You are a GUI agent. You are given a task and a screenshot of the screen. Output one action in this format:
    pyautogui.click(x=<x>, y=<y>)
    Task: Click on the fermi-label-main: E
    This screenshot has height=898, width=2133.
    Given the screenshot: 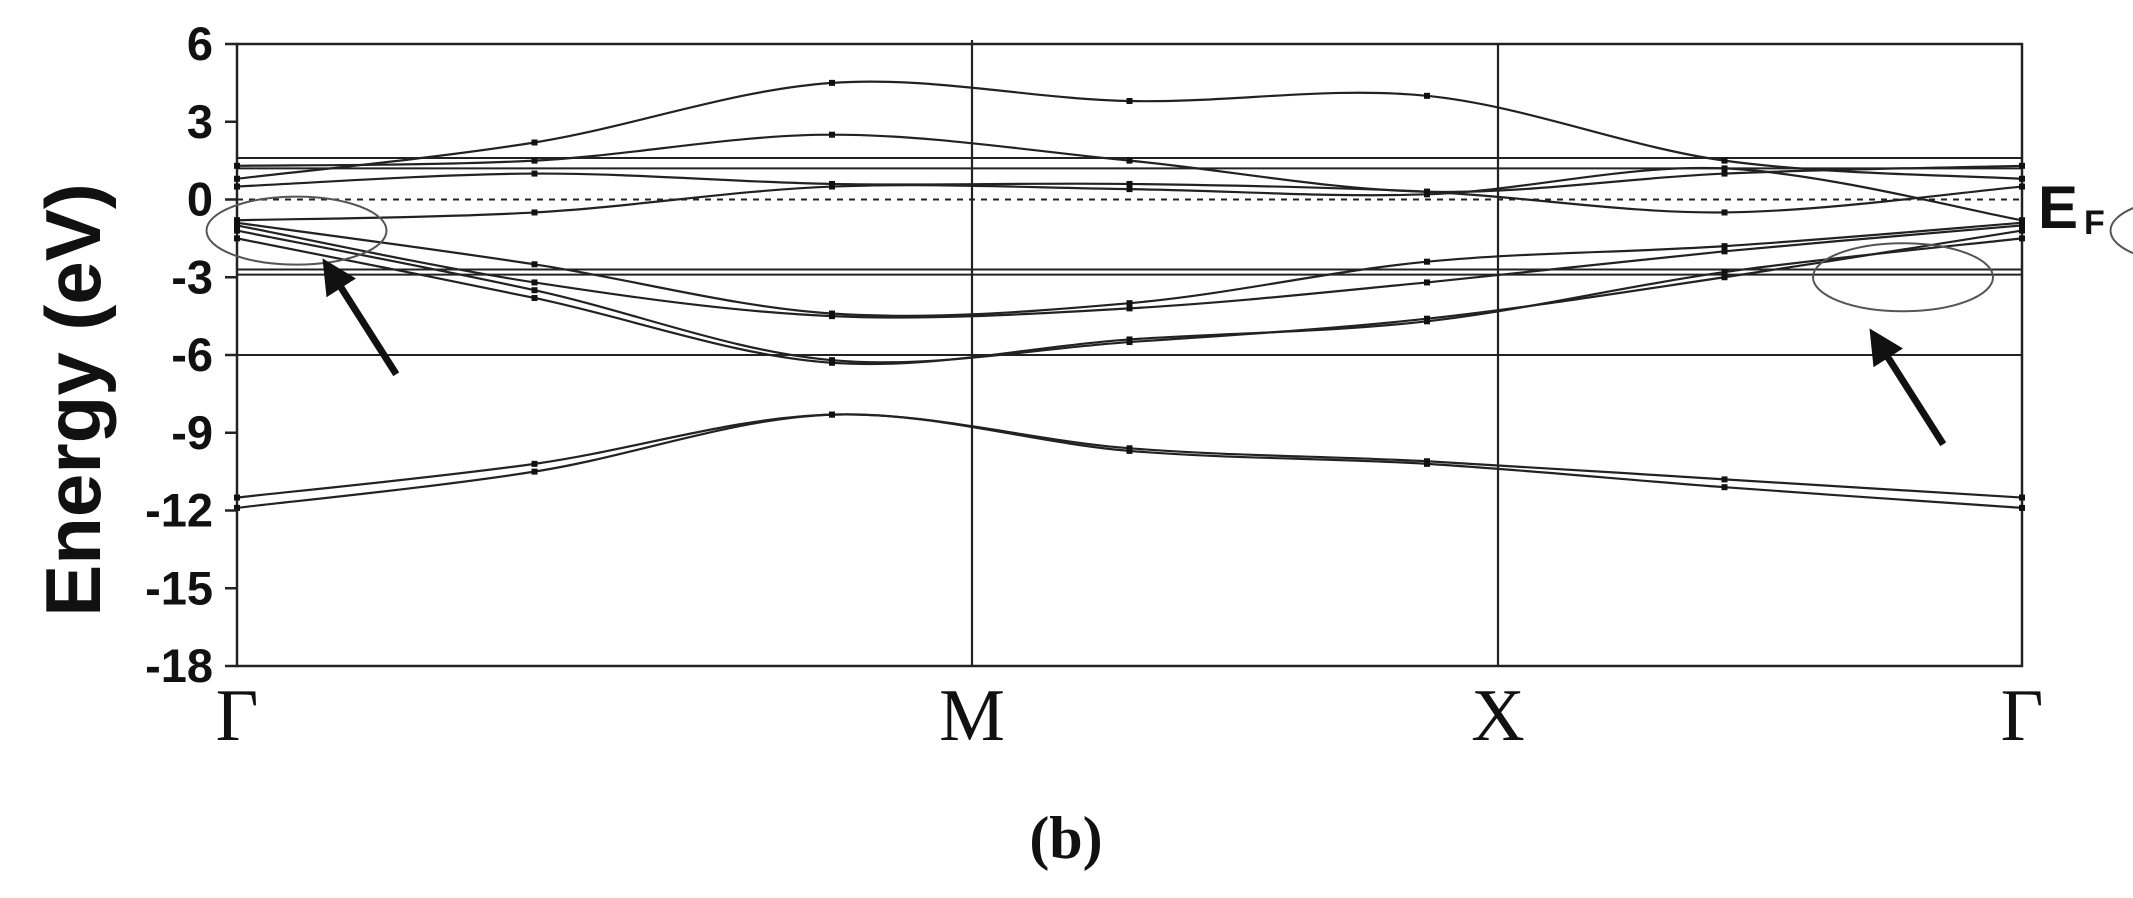 What is the action you would take?
    pyautogui.click(x=2058, y=207)
    